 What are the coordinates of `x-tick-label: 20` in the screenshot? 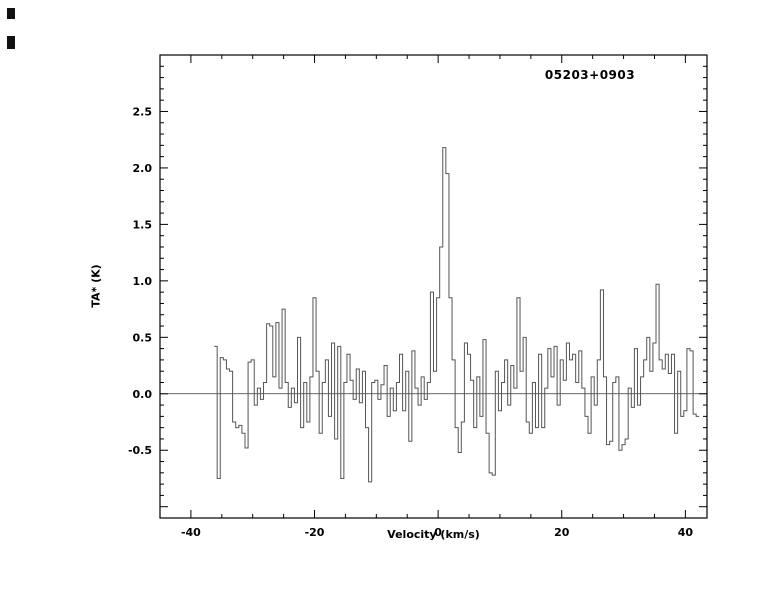 It's located at (562, 532).